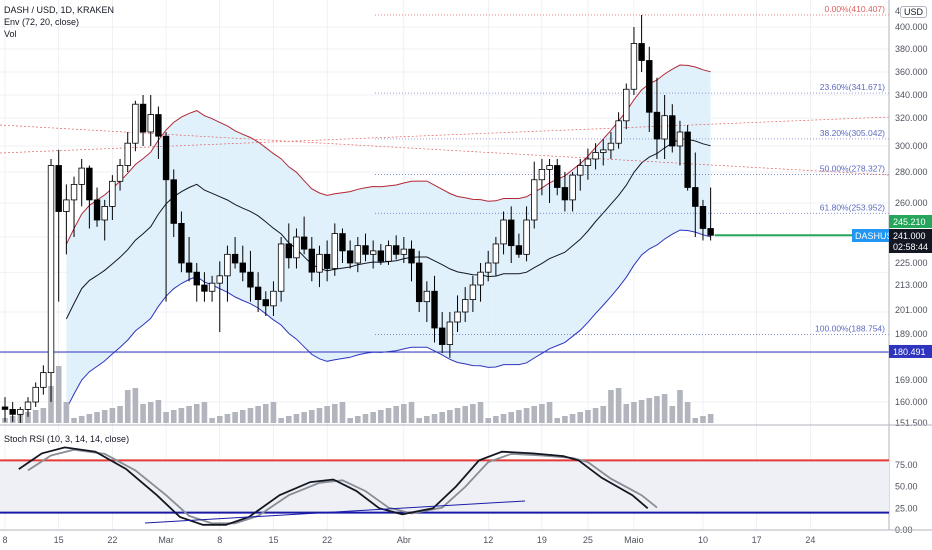  I want to click on support-badge, so click(910, 351).